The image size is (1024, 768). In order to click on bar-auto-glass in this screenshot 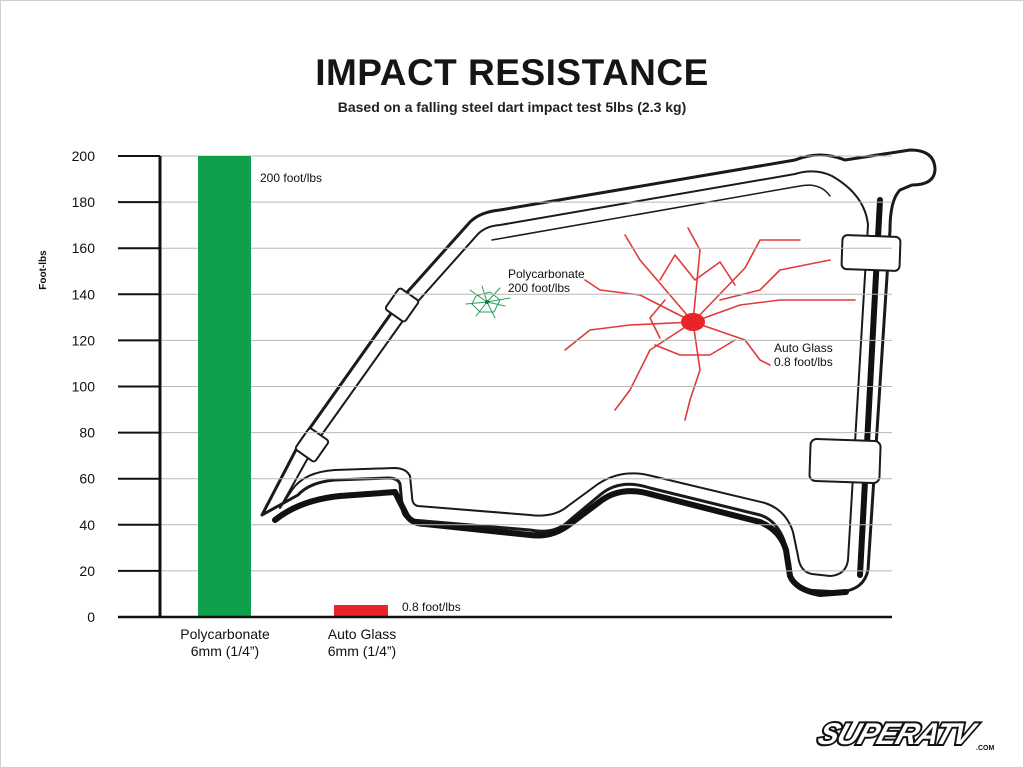, I will do `click(361, 611)`.